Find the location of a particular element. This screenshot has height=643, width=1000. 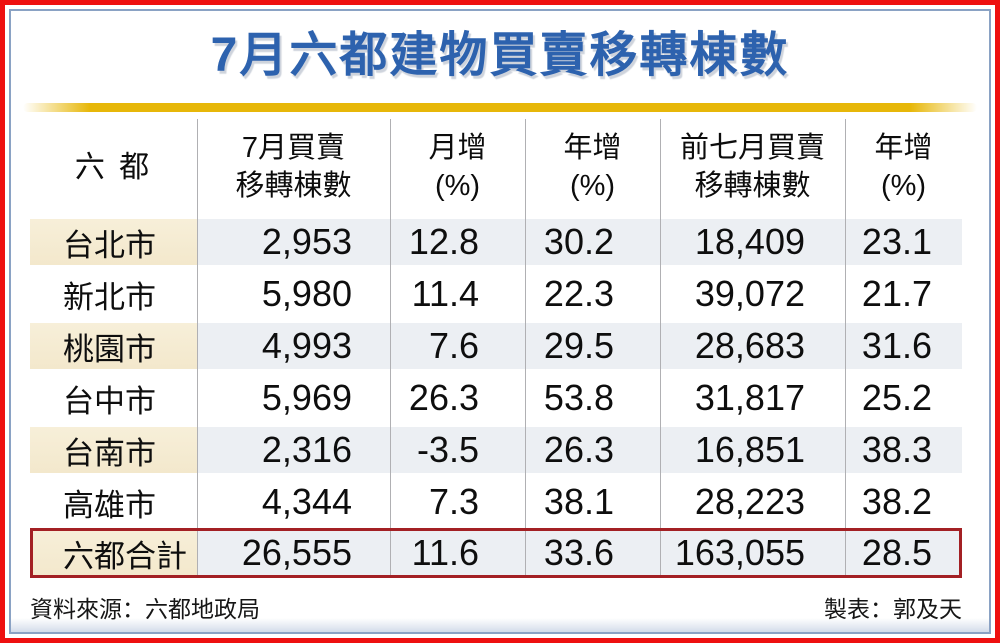

table-cell: 28.5 is located at coordinates (903, 553).